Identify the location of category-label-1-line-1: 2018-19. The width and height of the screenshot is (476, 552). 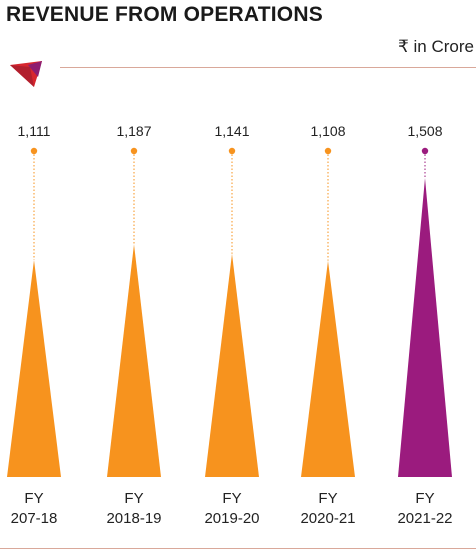
(133, 518).